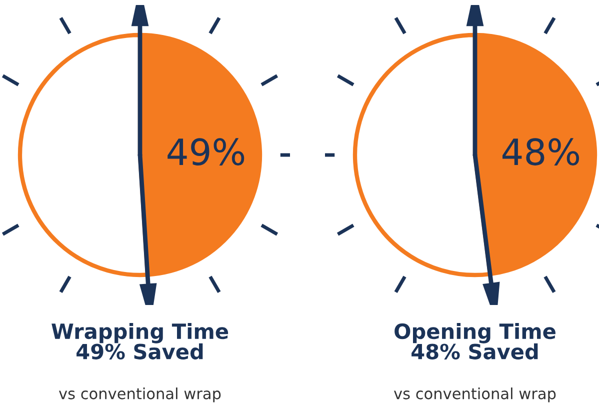 This screenshot has height=416, width=599. What do you see at coordinates (140, 341) in the screenshot?
I see `text: Wrapping Time 49% Saved` at bounding box center [140, 341].